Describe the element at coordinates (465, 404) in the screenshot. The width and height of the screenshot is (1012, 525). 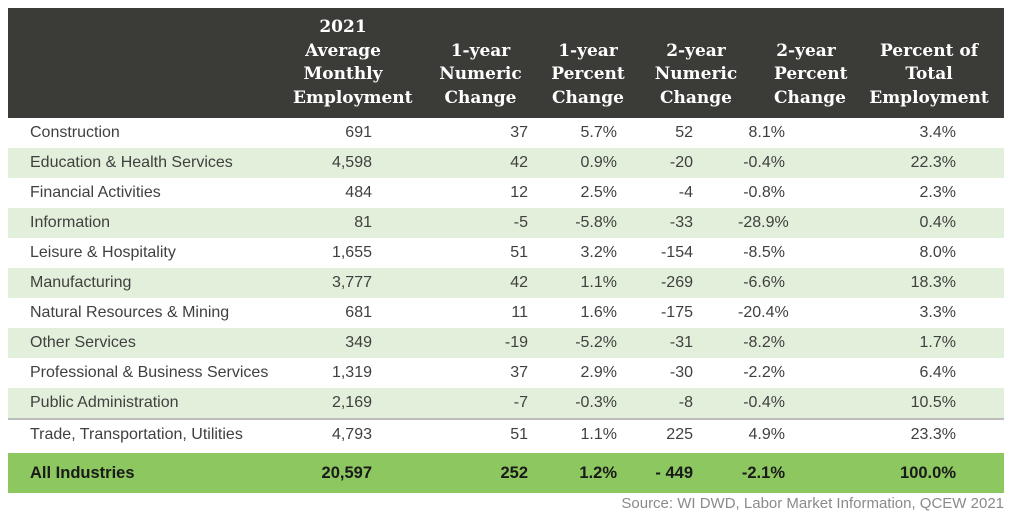
I see `value-cell: -7` at that location.